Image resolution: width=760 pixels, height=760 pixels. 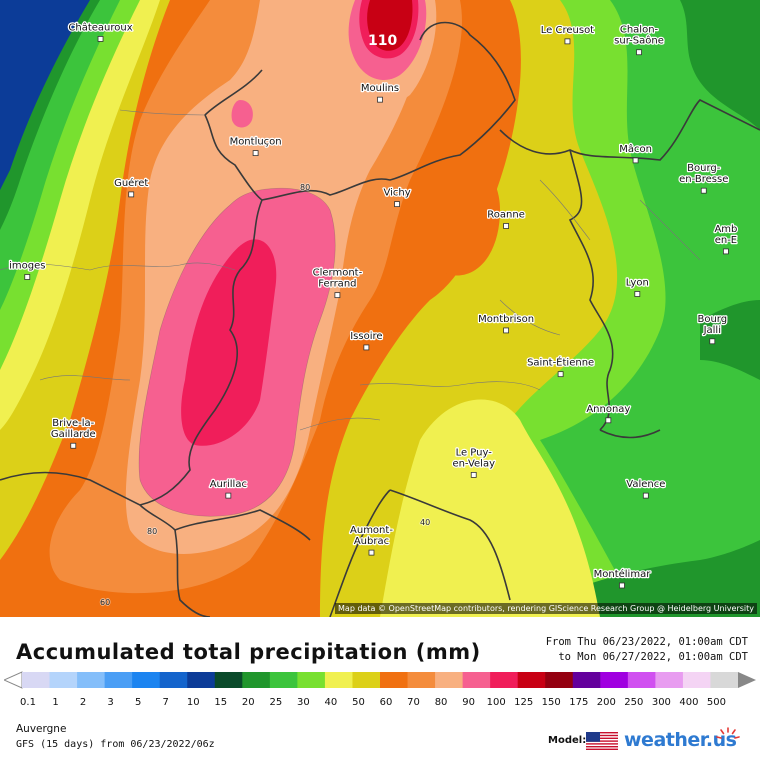 What do you see at coordinates (606, 702) in the screenshot?
I see `scale-tick-label: 200` at bounding box center [606, 702].